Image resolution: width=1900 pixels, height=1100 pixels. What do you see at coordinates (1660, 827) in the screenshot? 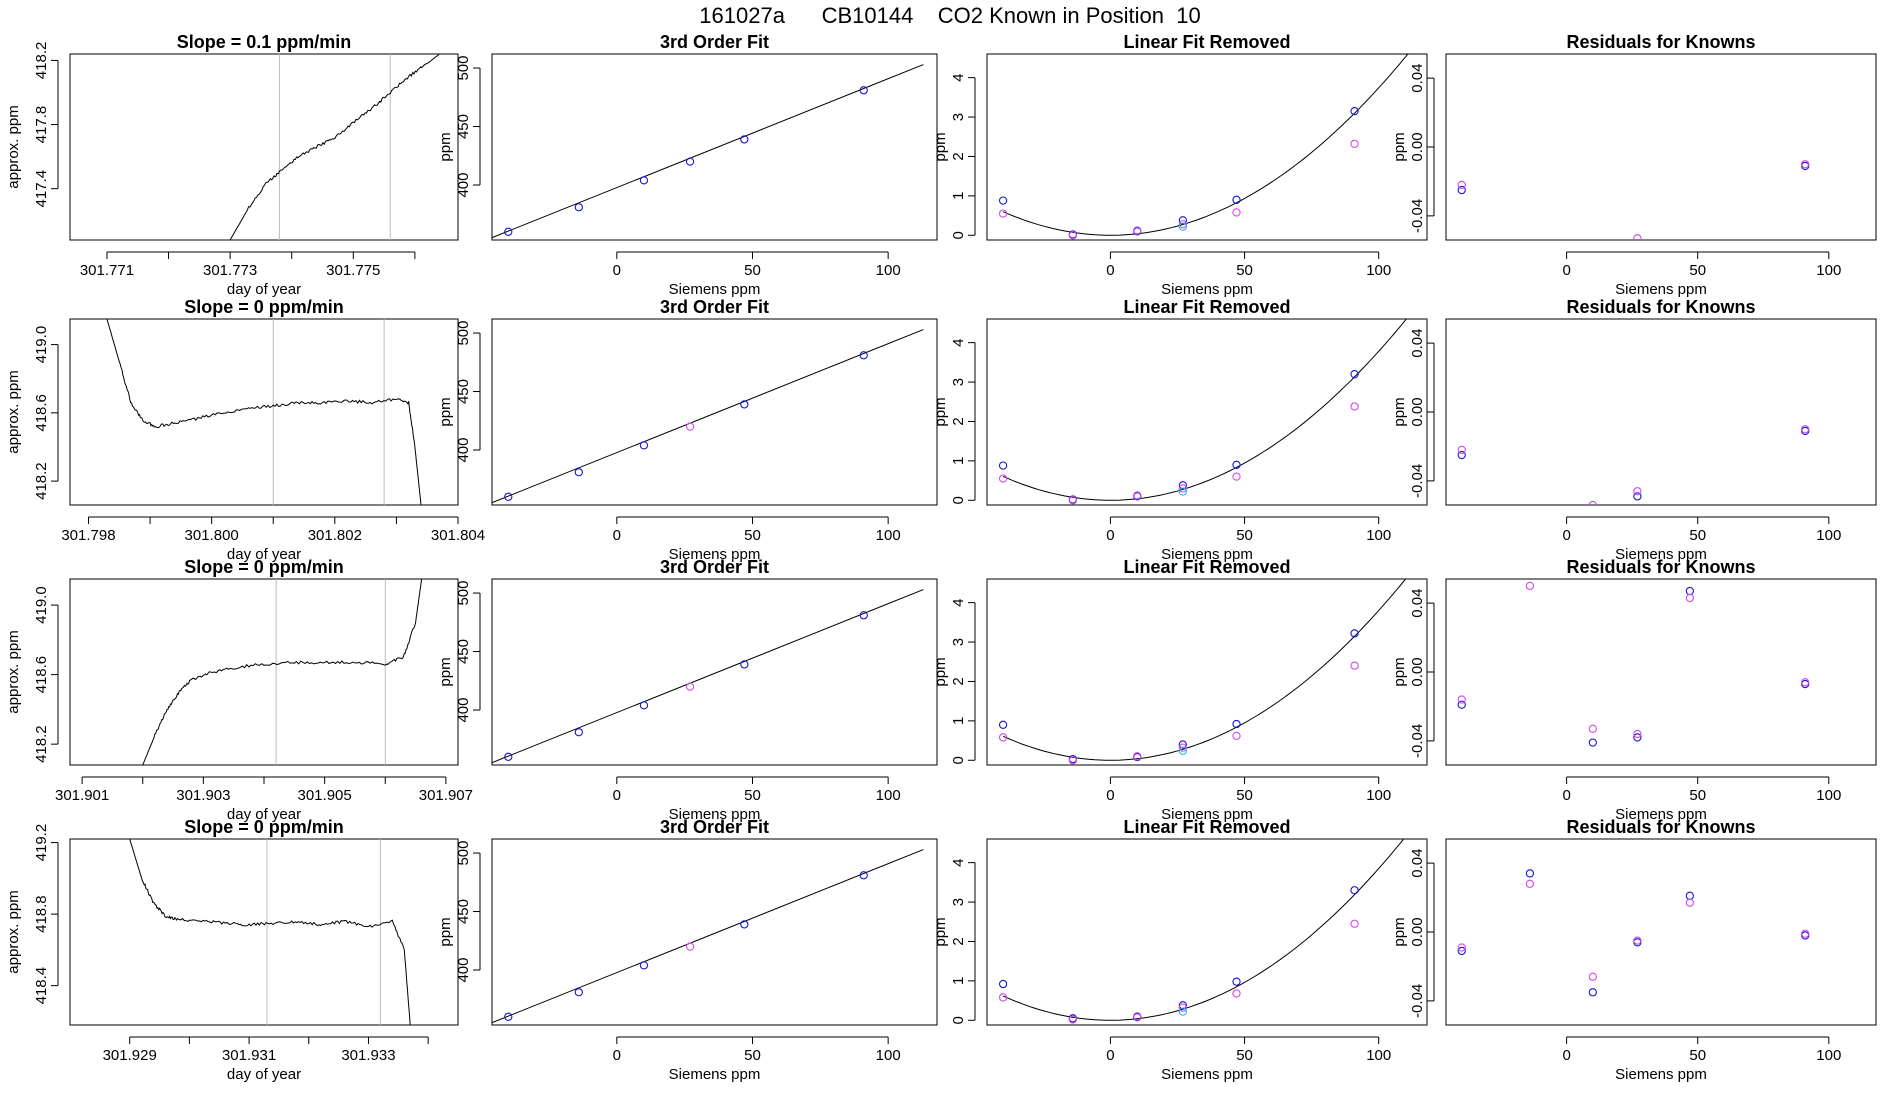
I see `panel-title: Residuals for Knowns` at bounding box center [1660, 827].